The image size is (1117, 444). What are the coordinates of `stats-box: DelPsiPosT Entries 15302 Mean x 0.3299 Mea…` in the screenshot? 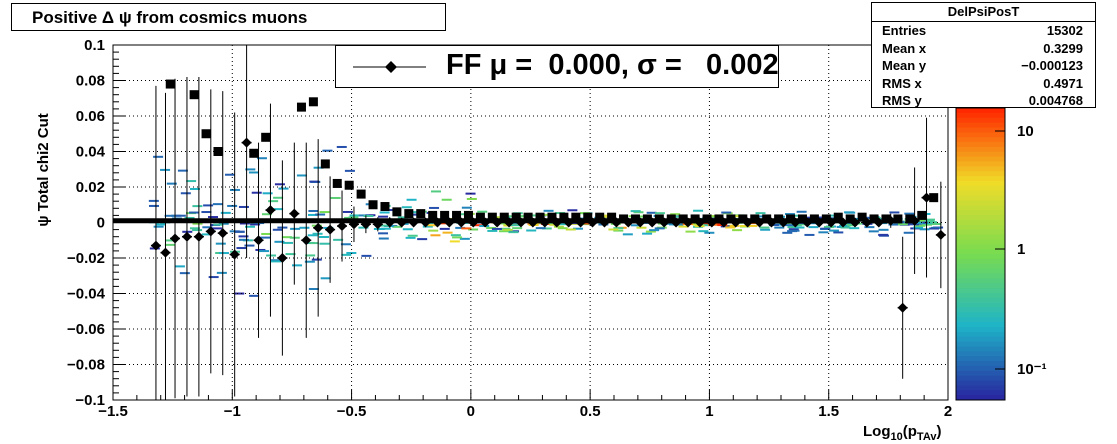 It's located at (983, 55).